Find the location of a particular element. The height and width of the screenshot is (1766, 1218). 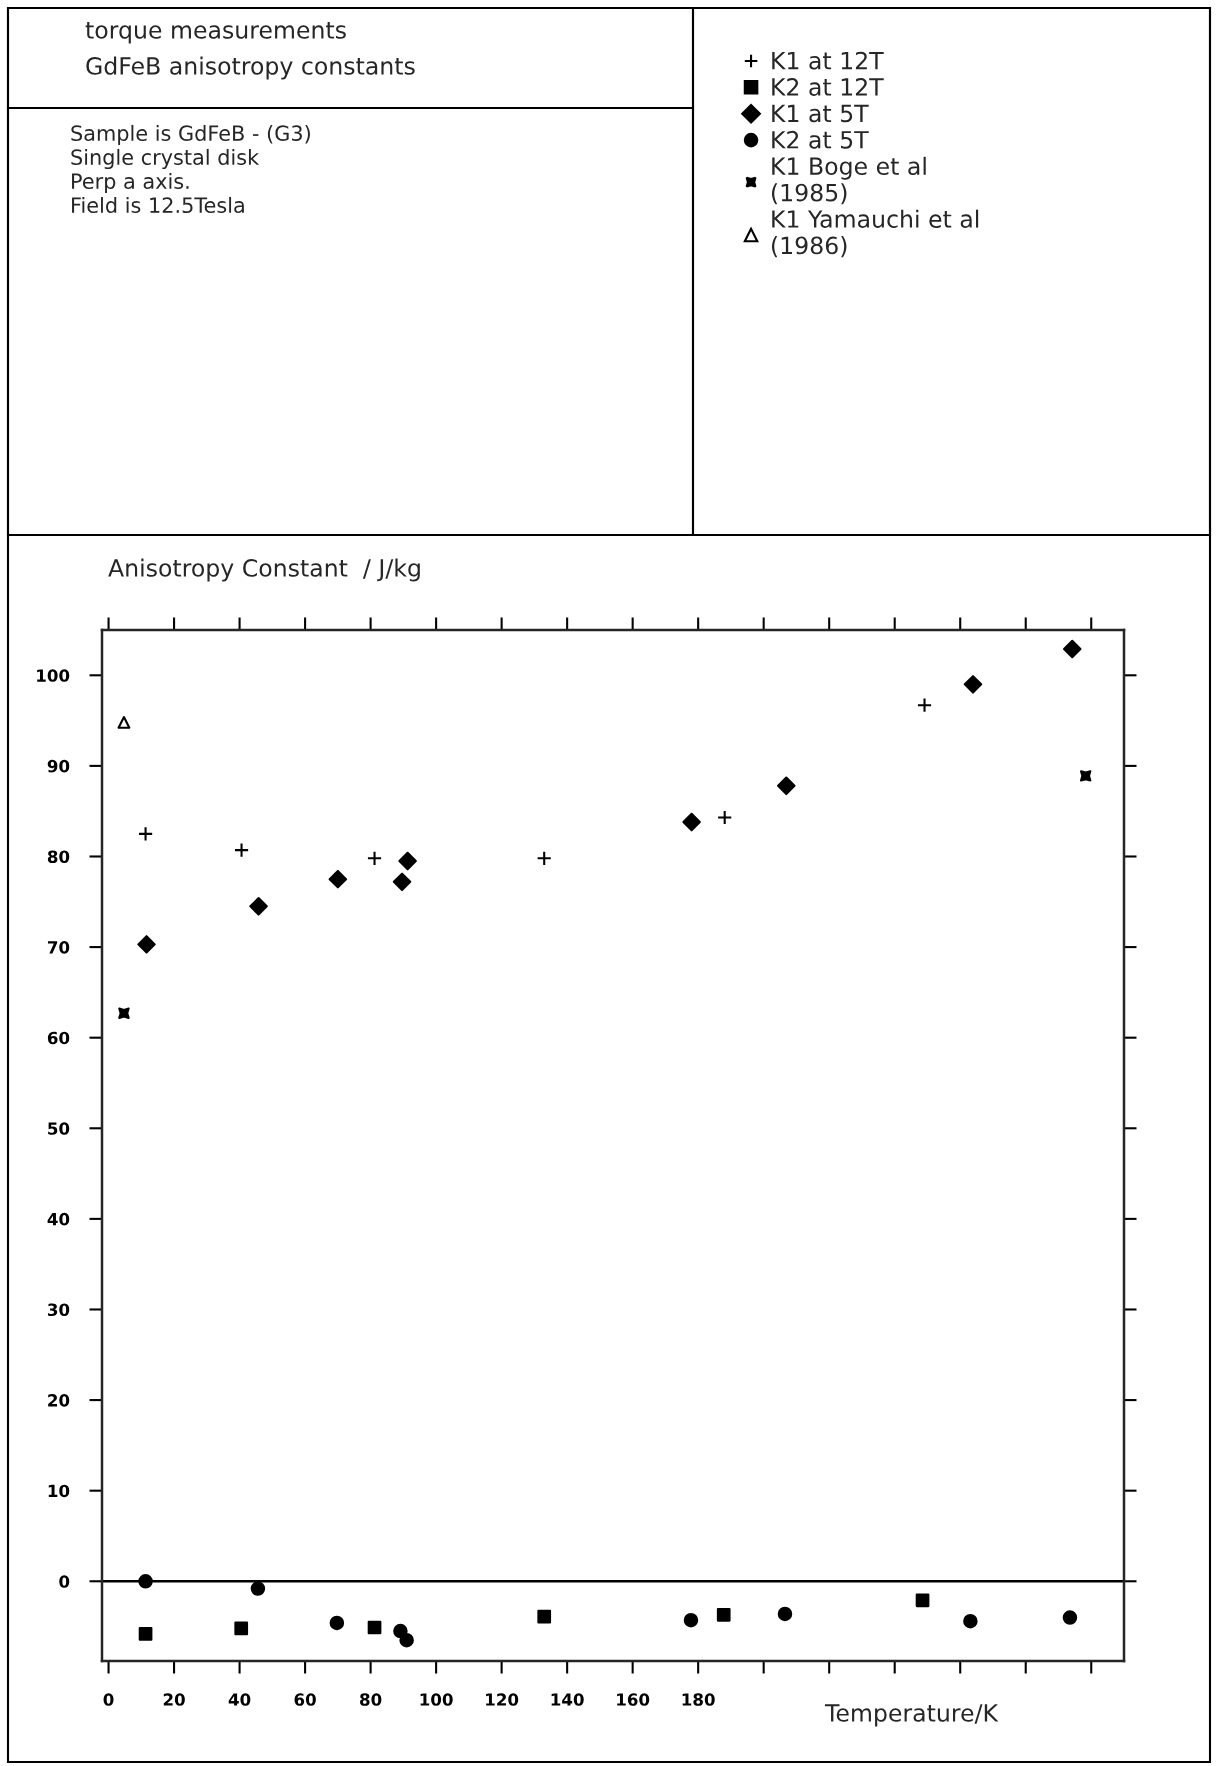

chart-title: torque measurements is located at coordinates (215, 32).